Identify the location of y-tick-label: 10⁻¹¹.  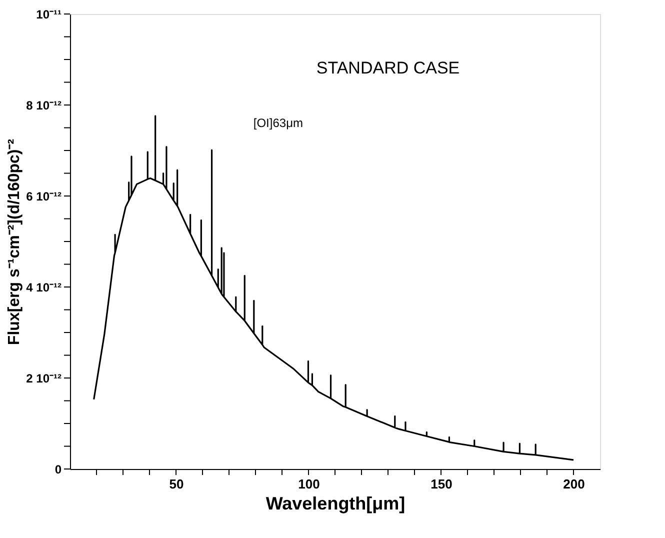
(49, 15).